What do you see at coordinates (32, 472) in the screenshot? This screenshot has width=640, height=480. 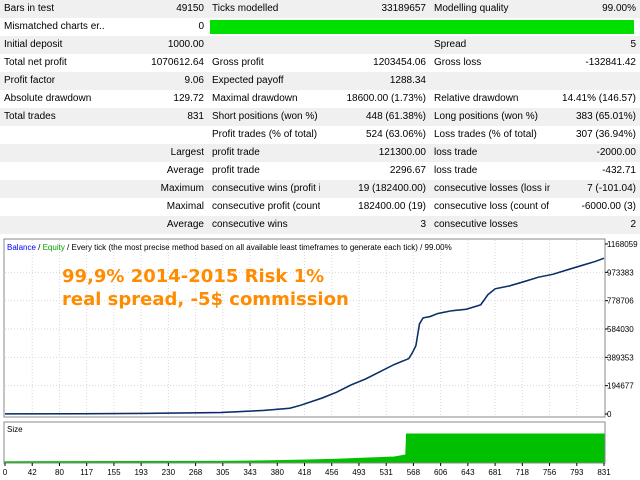 I see `x-tick-label: 42` at bounding box center [32, 472].